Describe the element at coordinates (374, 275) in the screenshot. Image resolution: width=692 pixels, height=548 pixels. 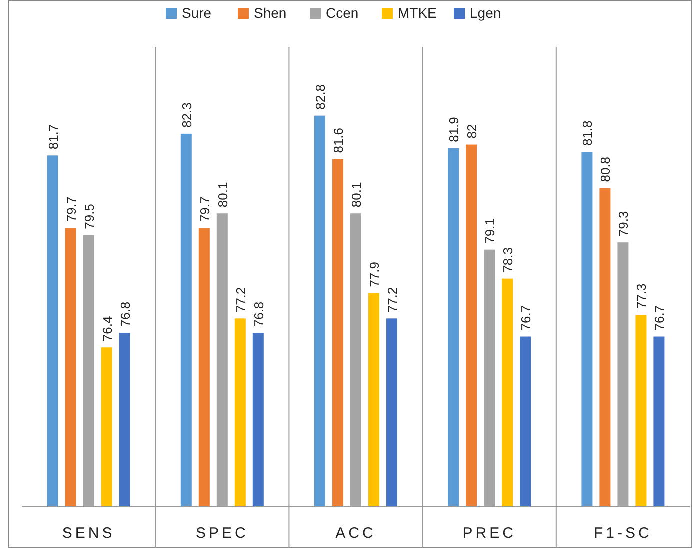
I see `data-label: 77.9` at that location.